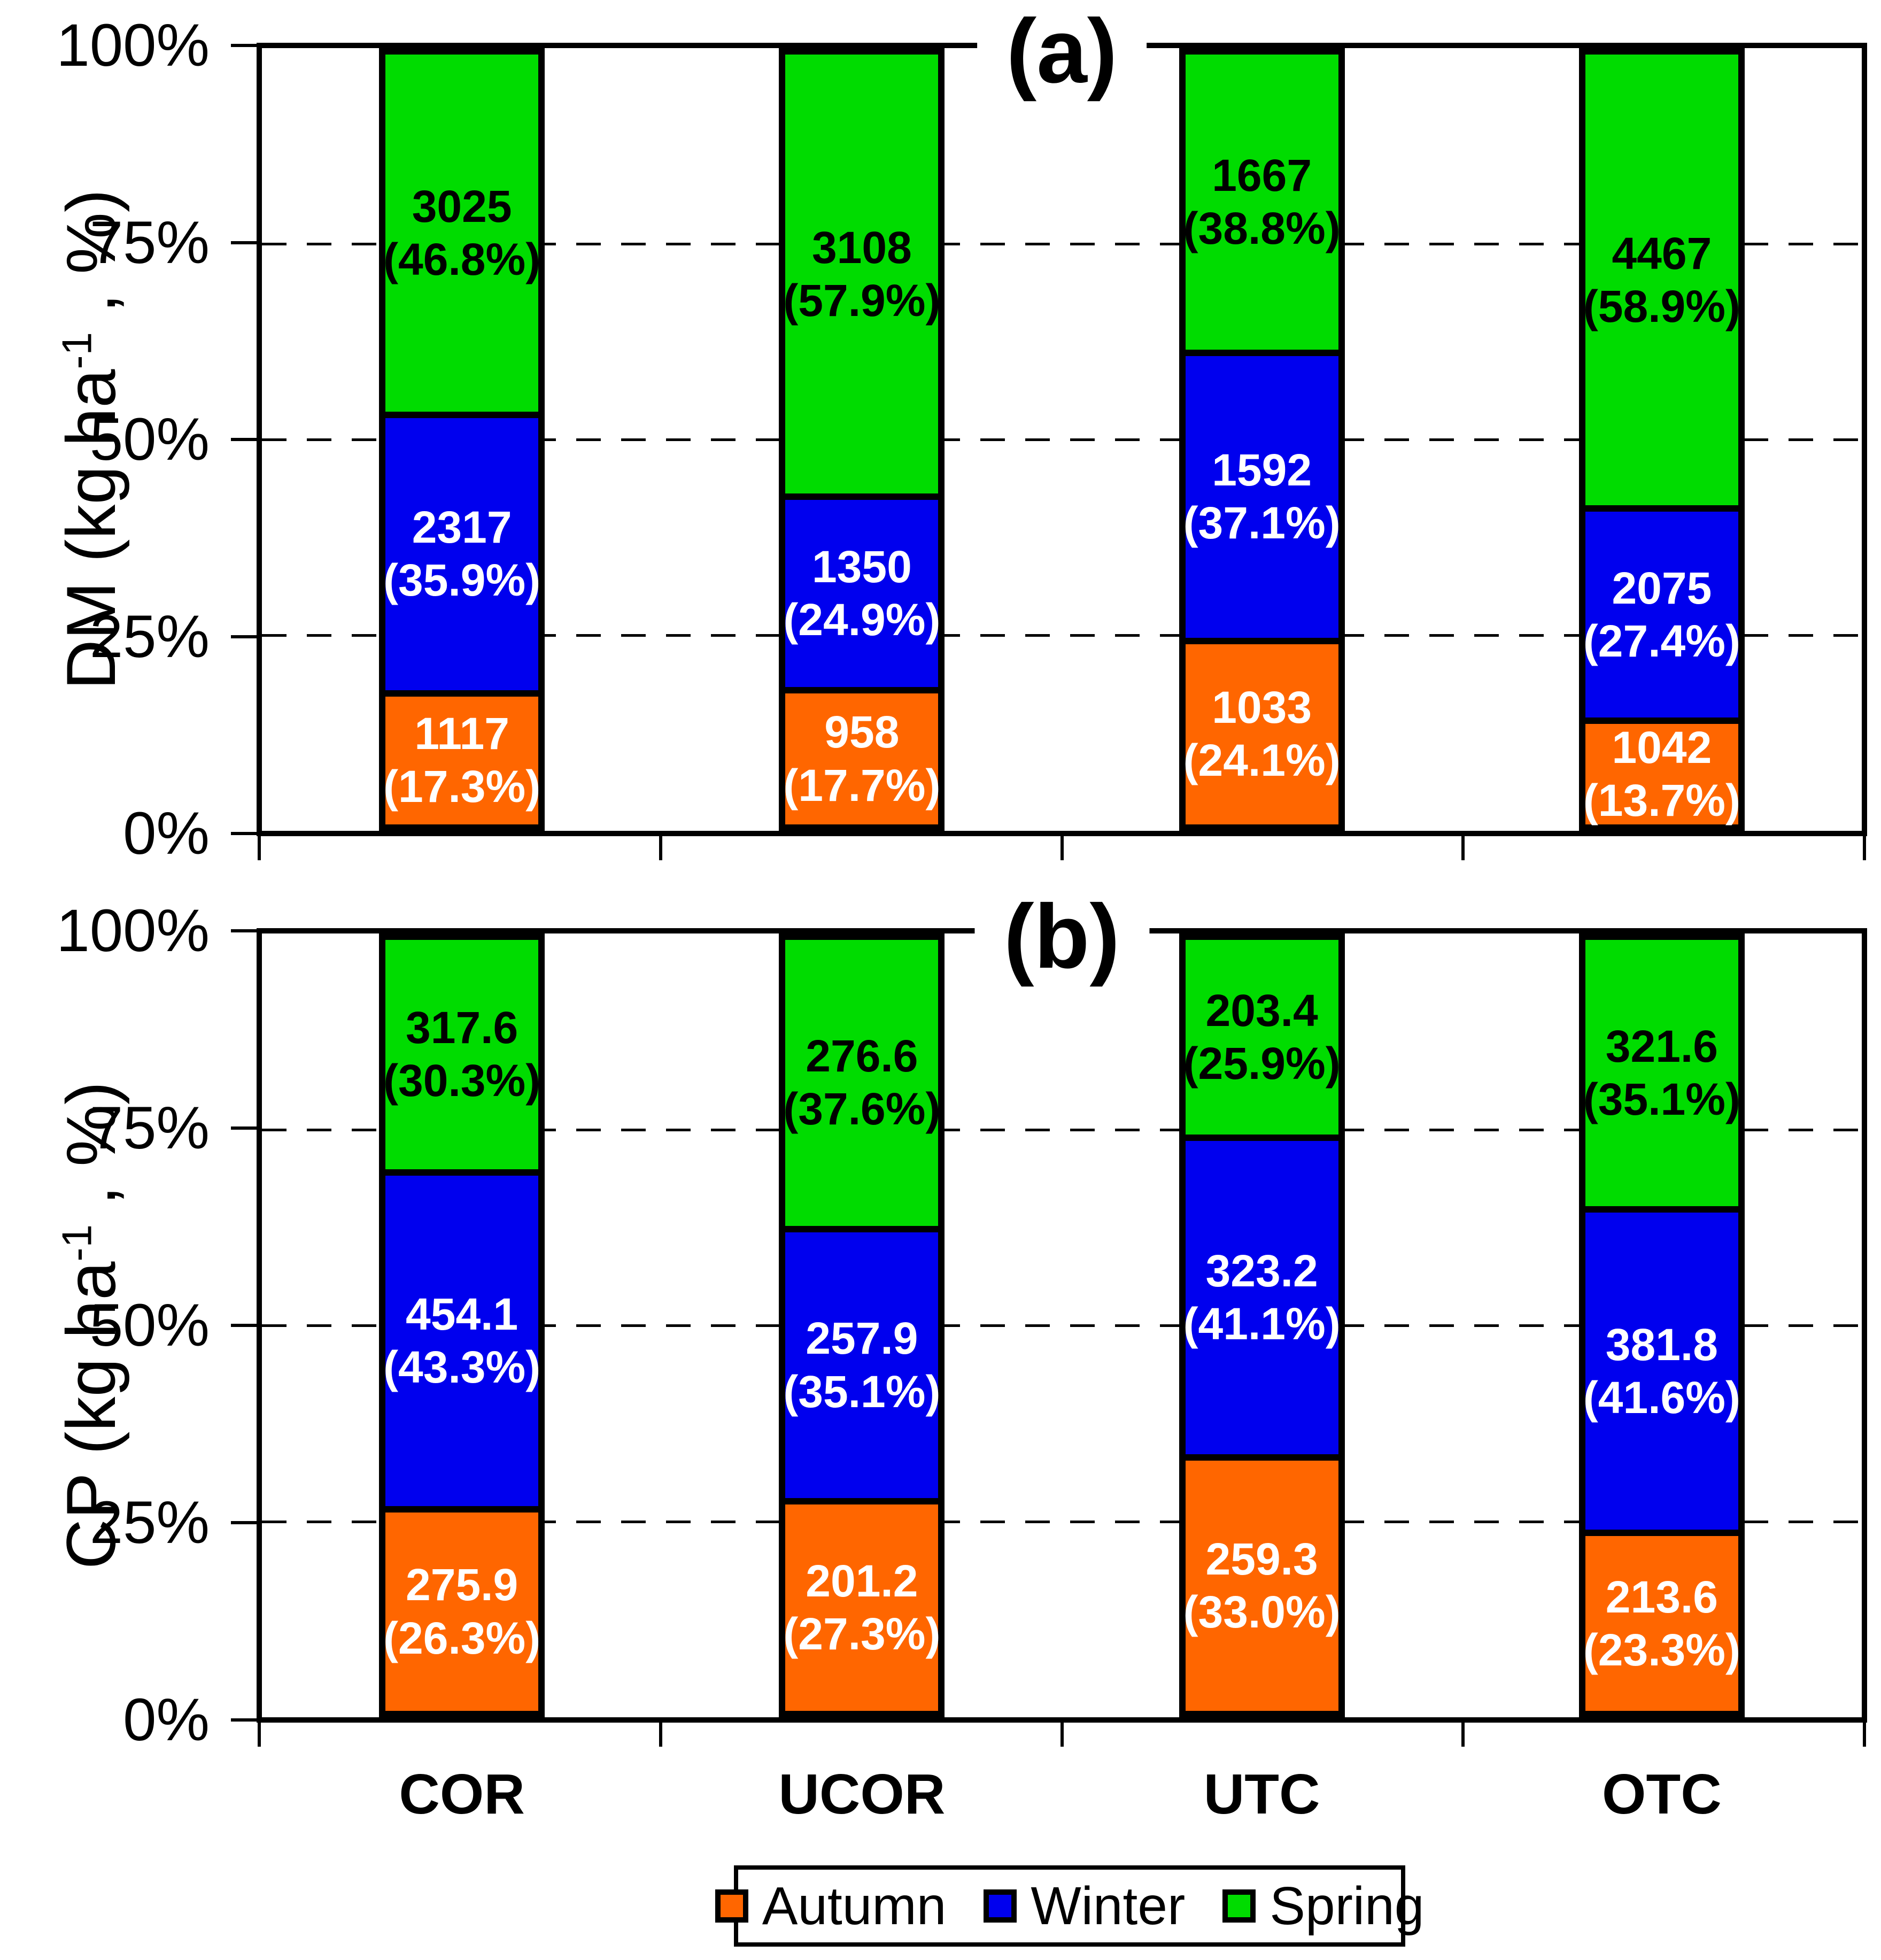 This screenshot has width=1881, height=1960. I want to click on segment-percent-label: (41.1%), so click(1262, 1324).